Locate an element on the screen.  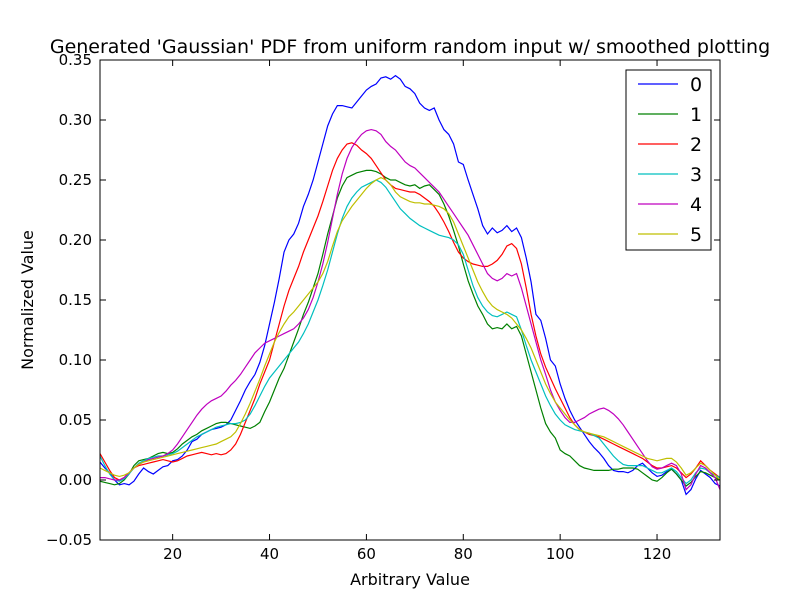
legend-label-5: 5 is located at coordinates (696, 235).